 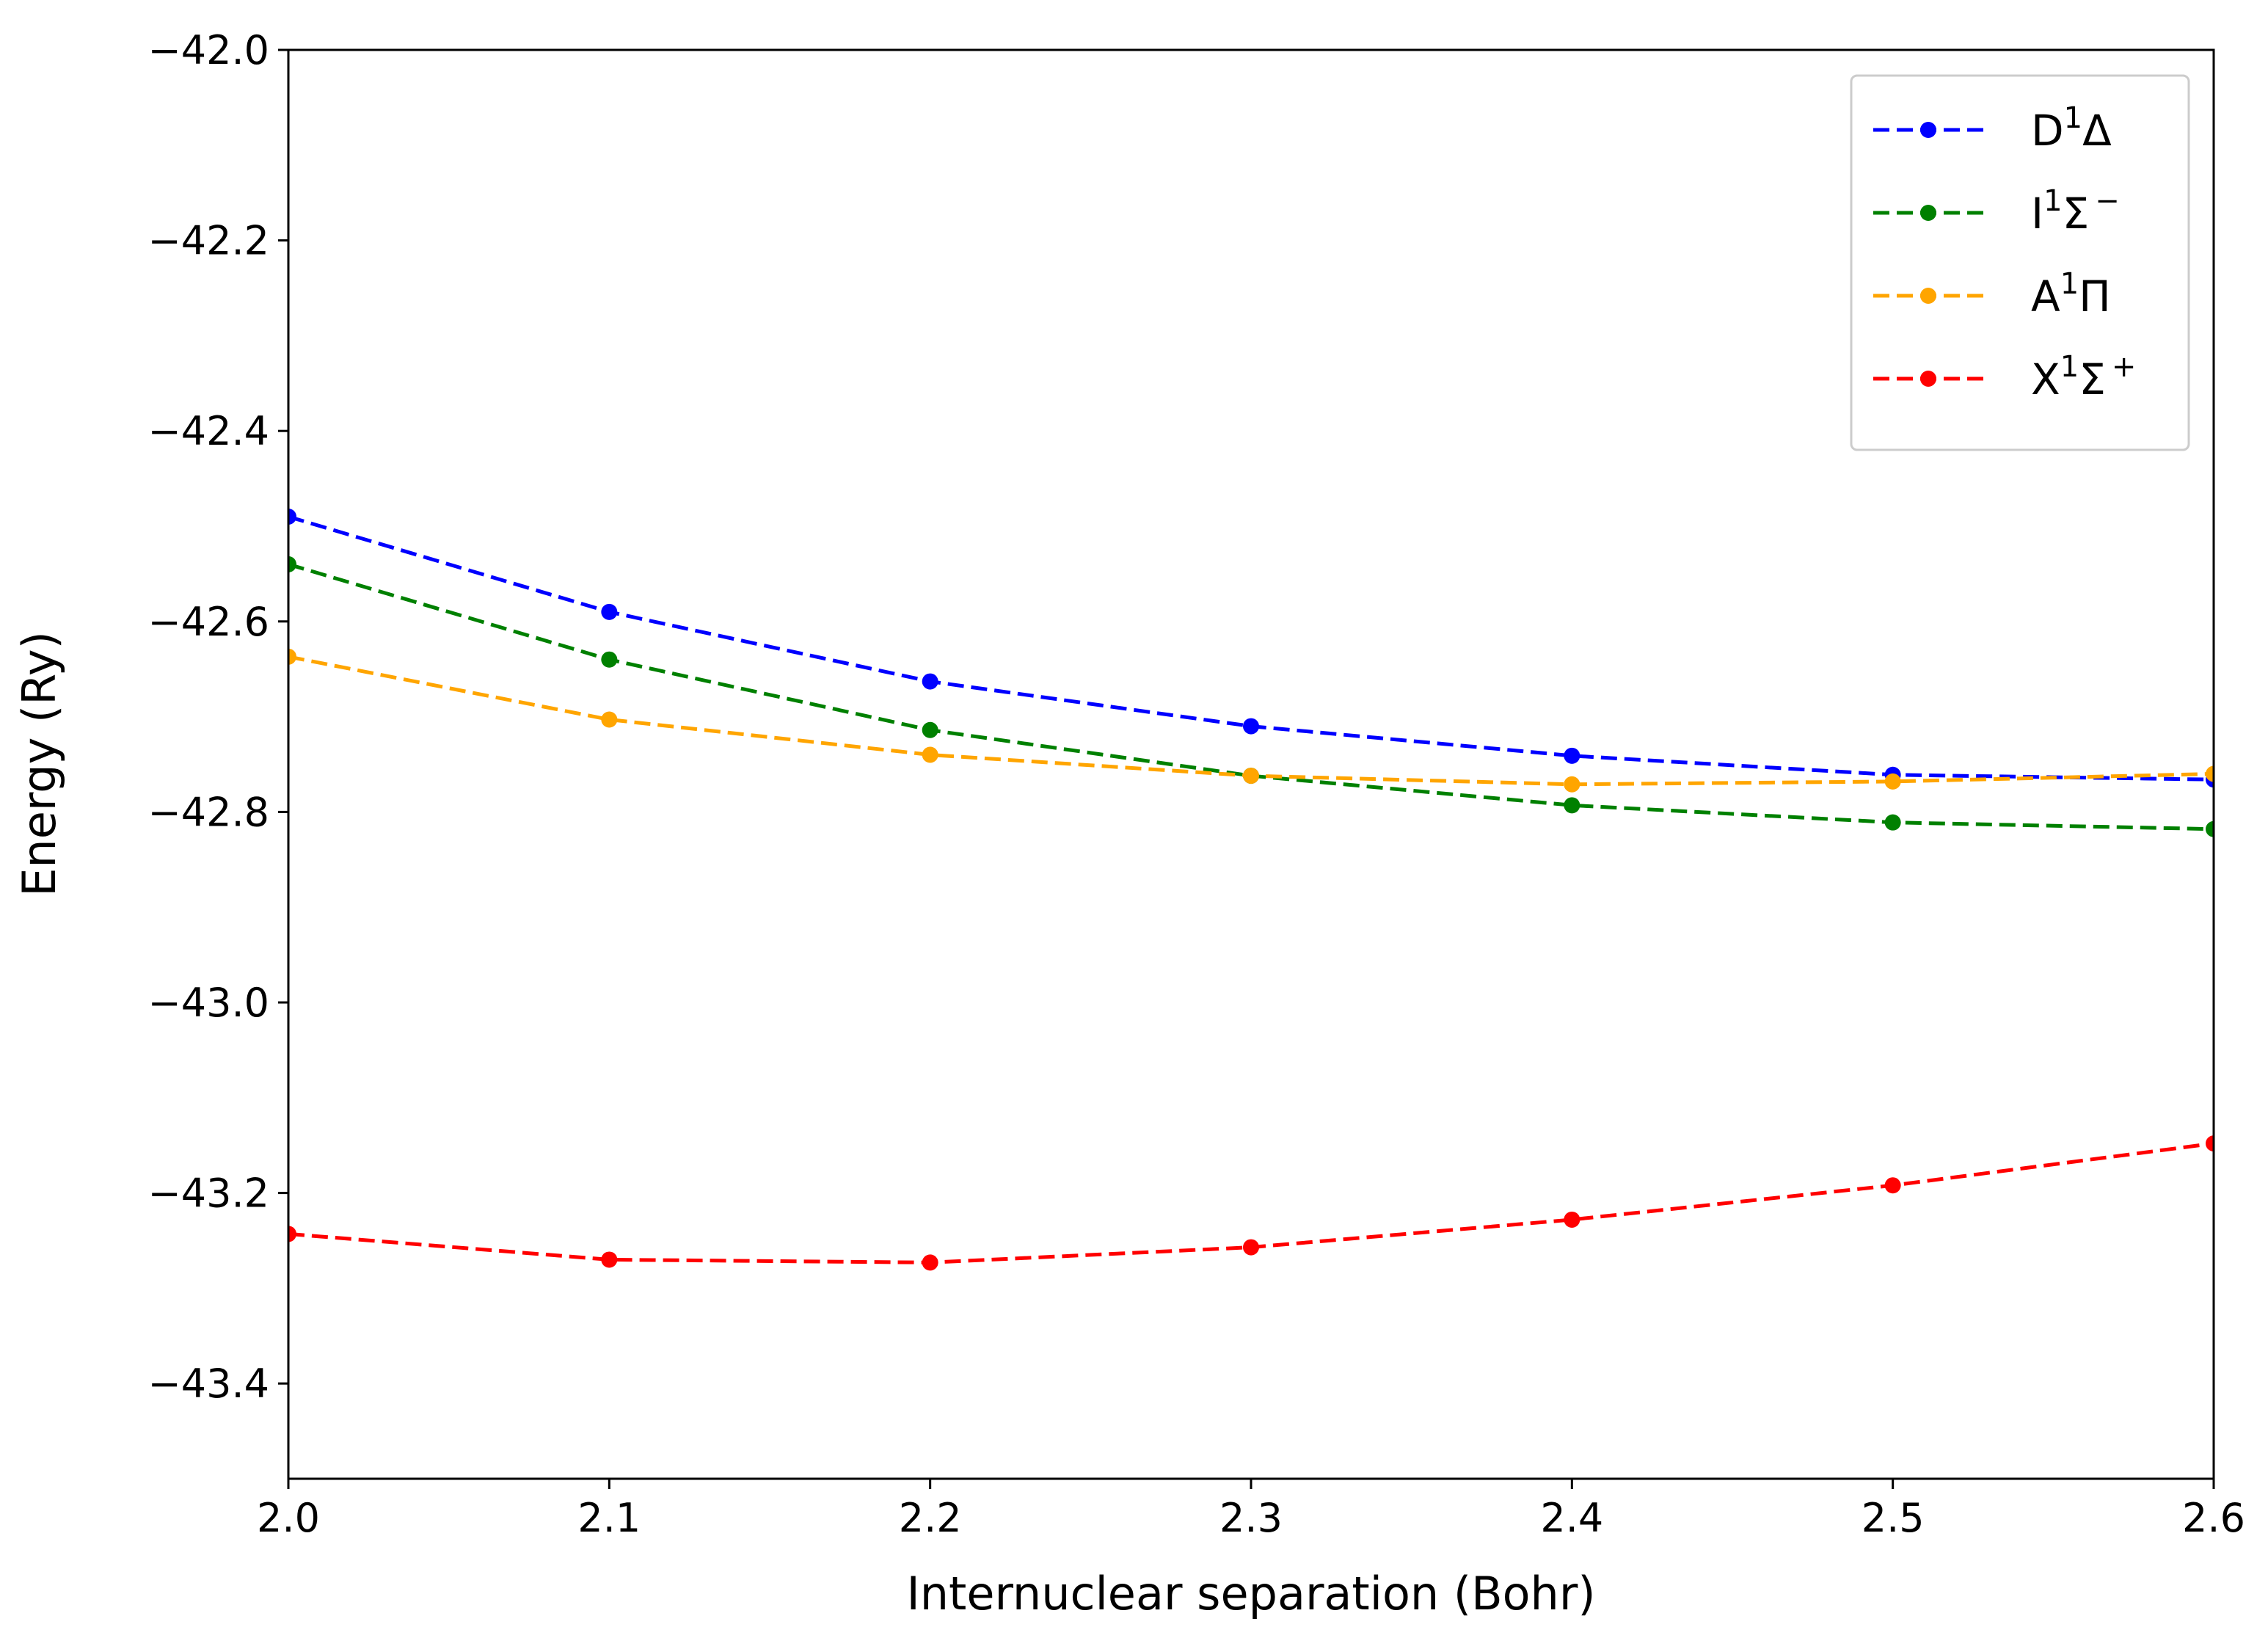 I want to click on legend-label: X1Σ +, so click(x=2084, y=377).